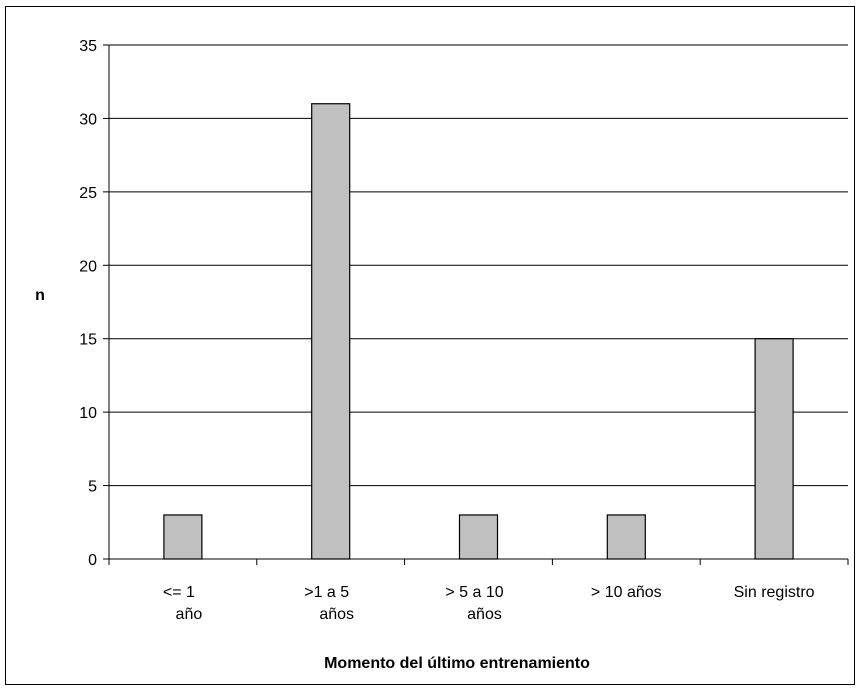  I want to click on y-tick-label: 30, so click(88, 119).